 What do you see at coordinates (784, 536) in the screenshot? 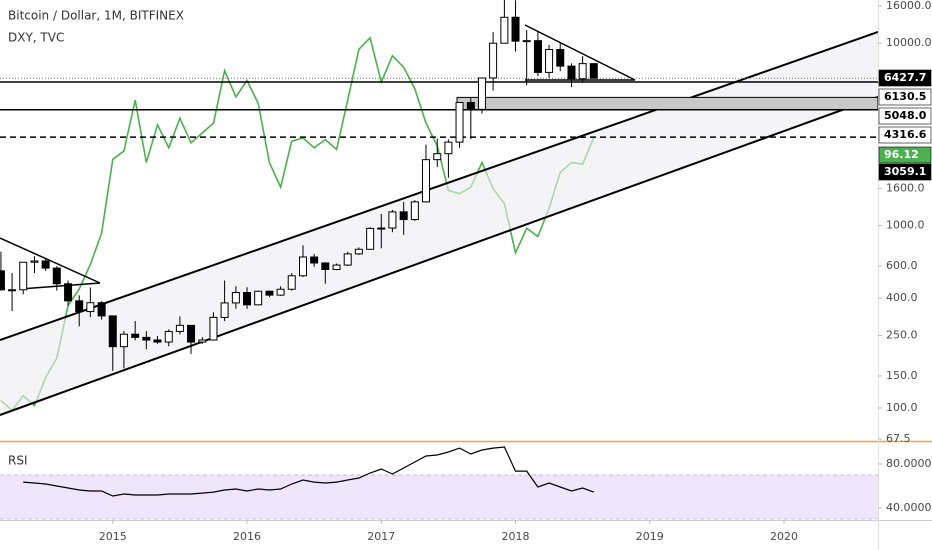
I see `x-tick-label: 2020` at bounding box center [784, 536].